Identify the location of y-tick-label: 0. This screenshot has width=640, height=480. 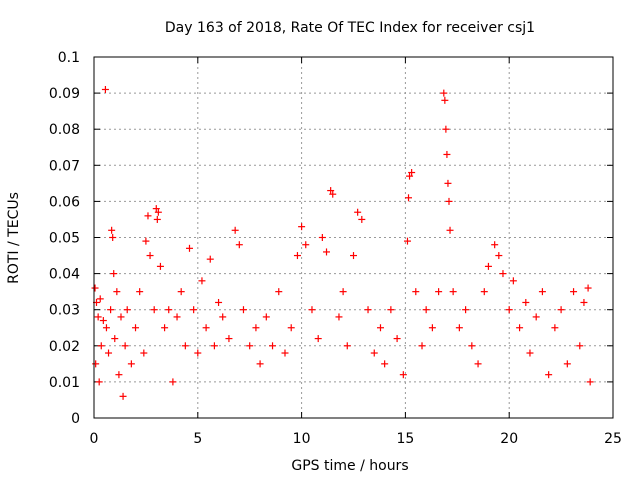
(75, 419).